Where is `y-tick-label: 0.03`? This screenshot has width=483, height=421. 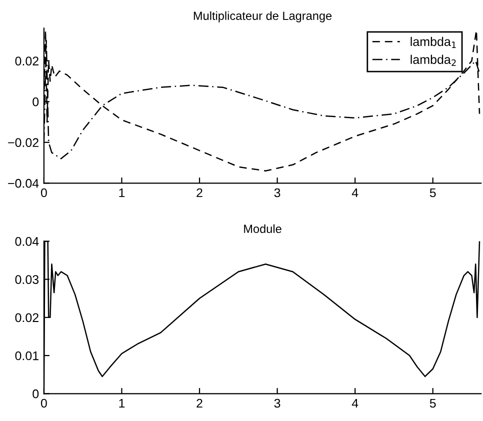 y-tick-label: 0.03 is located at coordinates (27, 279).